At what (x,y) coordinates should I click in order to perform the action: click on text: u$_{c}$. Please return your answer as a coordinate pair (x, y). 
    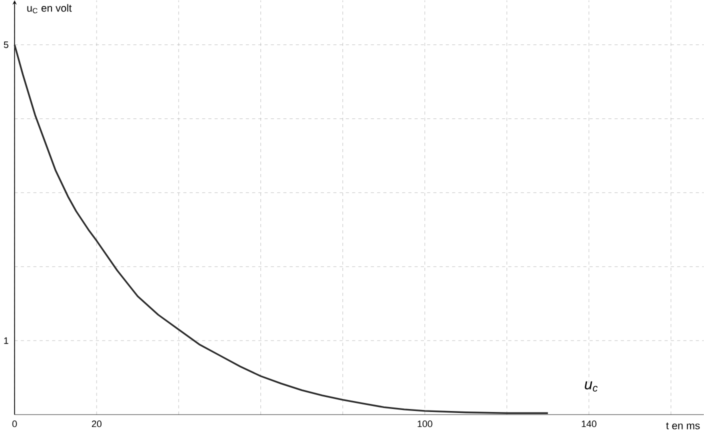
    Looking at the image, I should click on (591, 386).